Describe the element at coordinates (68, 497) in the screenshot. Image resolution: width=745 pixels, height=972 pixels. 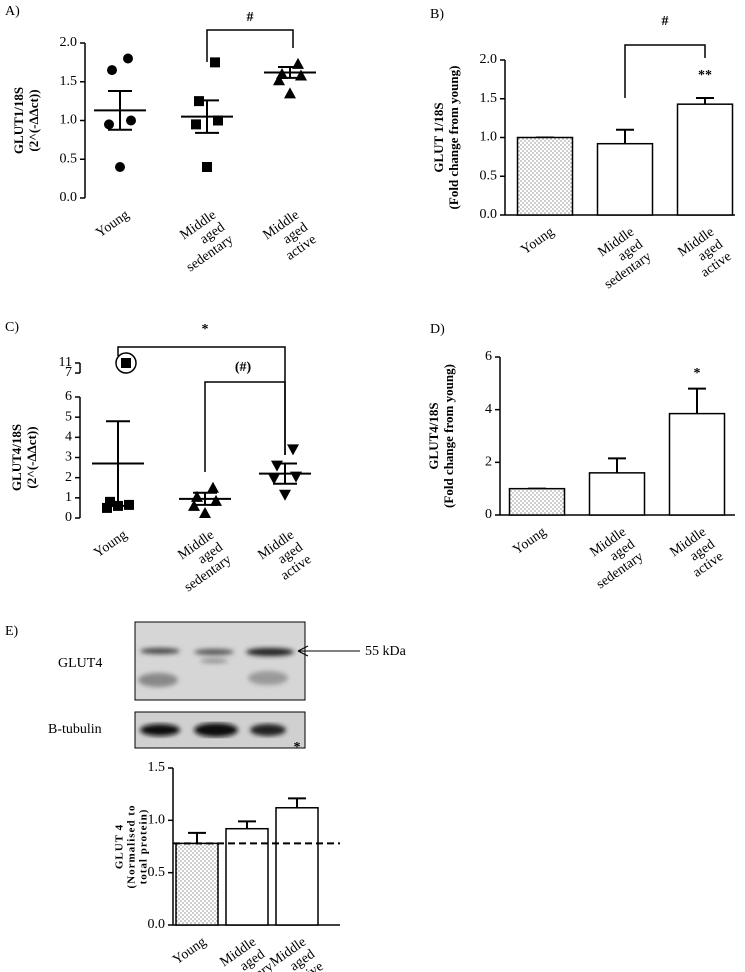
I see `y-tick-label: 1` at that location.